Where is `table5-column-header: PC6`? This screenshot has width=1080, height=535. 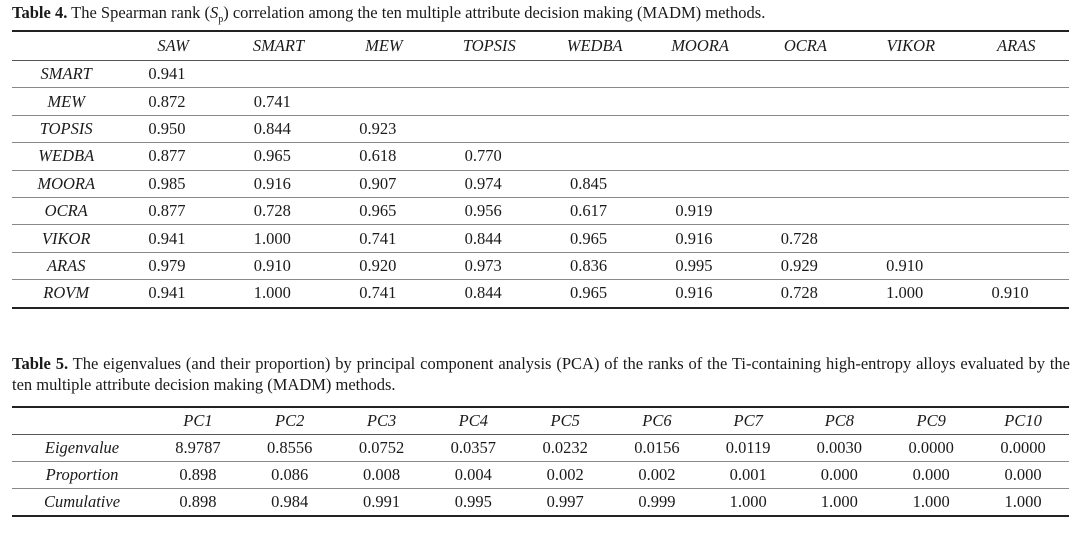 table5-column-header: PC6 is located at coordinates (657, 421).